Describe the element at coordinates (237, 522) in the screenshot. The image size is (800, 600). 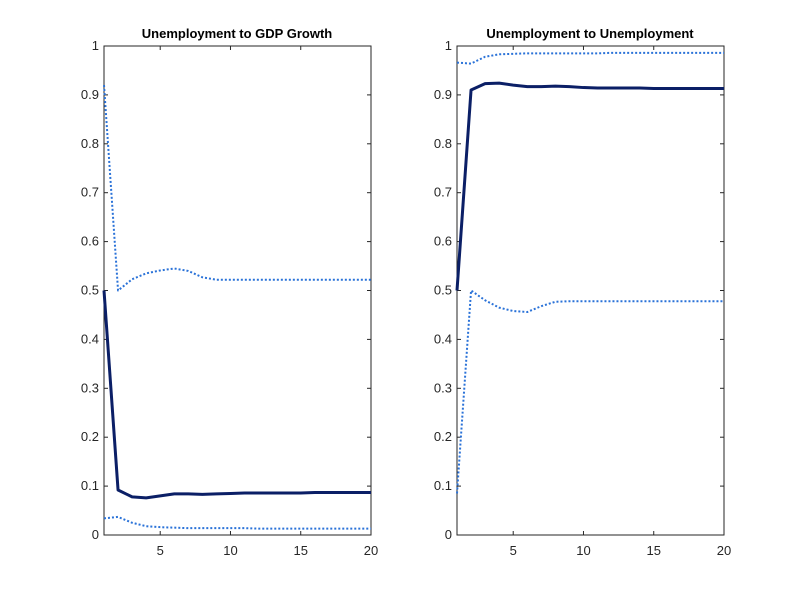
I see `lower-confidence-band` at that location.